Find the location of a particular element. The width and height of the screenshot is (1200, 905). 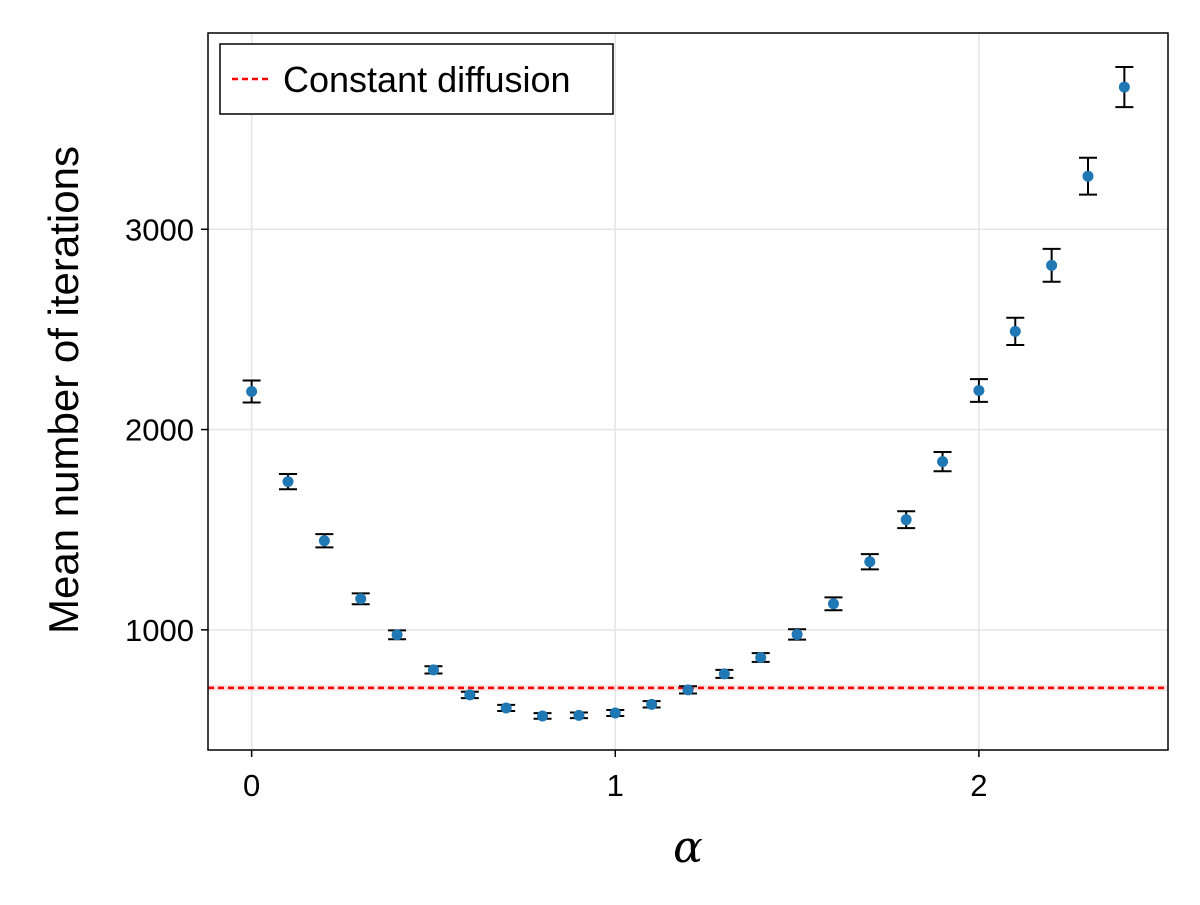

legend: Constant diffusion is located at coordinates (416, 79).